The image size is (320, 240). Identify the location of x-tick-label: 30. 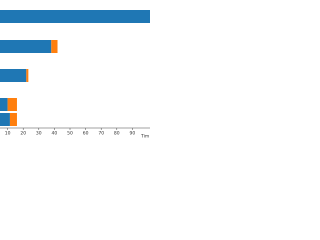
(39, 134).